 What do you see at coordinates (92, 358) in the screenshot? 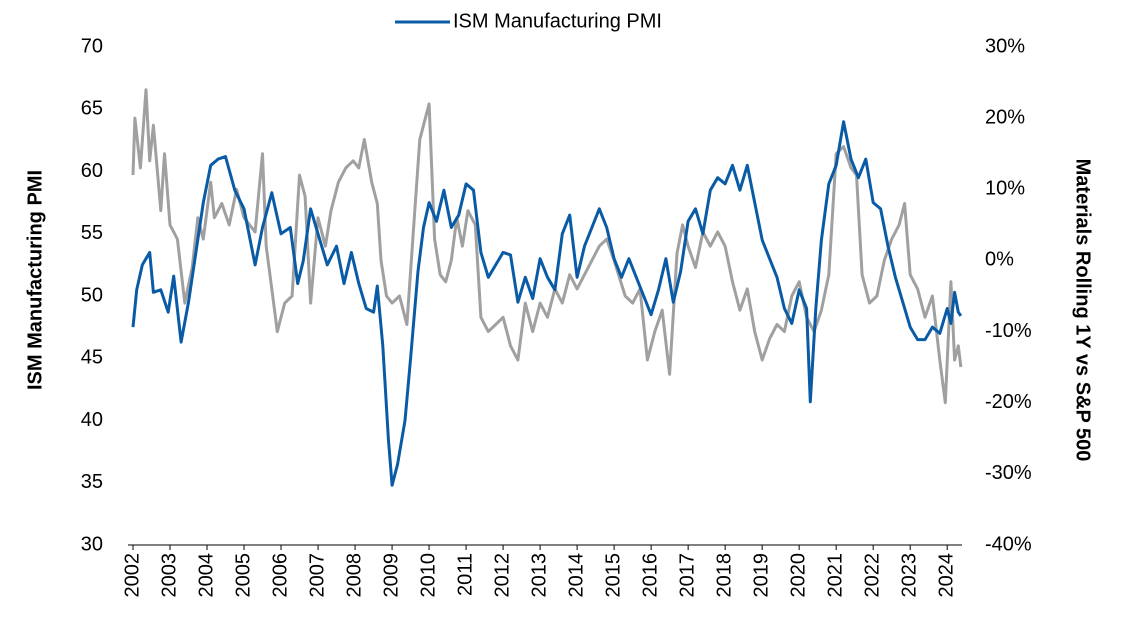
I see `y-tick-label: 45` at bounding box center [92, 358].